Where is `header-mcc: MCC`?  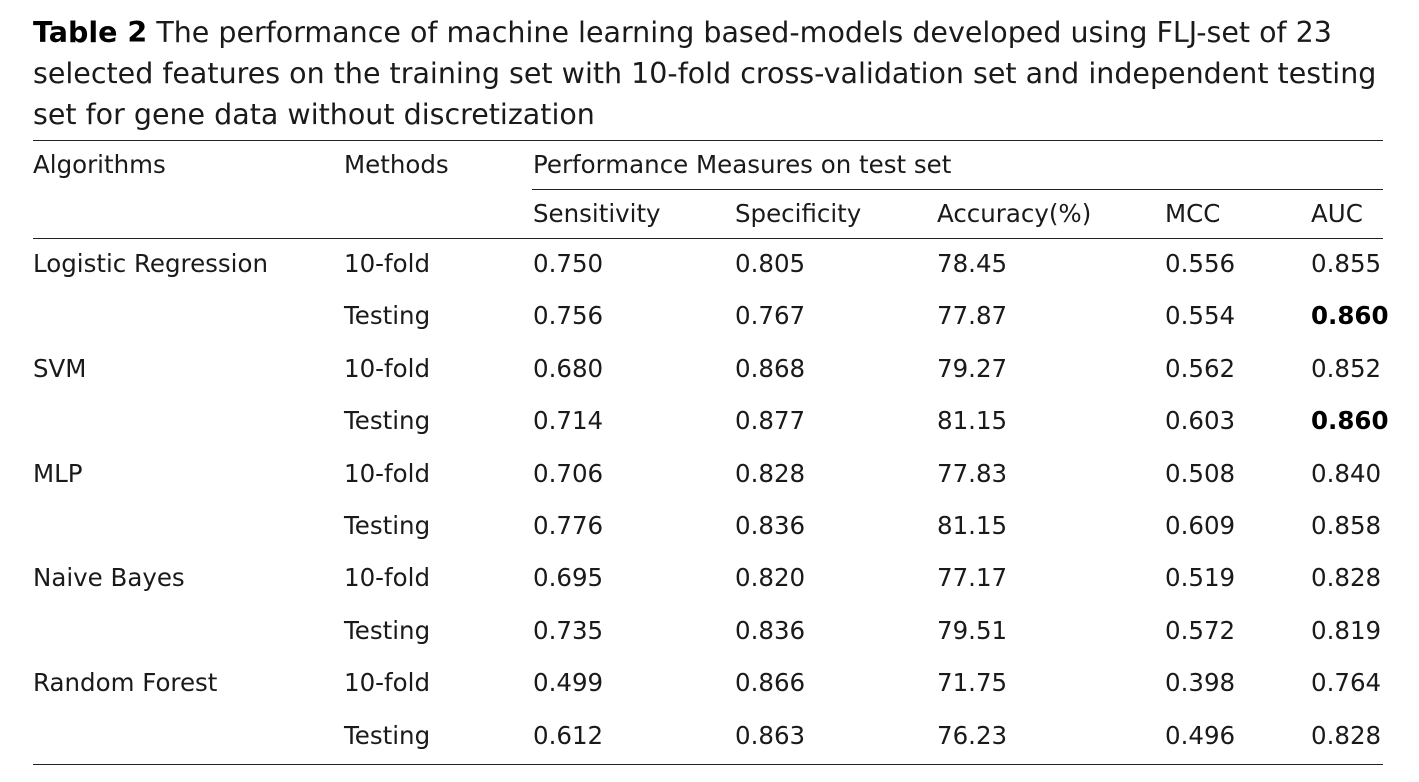
header-mcc: MCC is located at coordinates (1193, 213).